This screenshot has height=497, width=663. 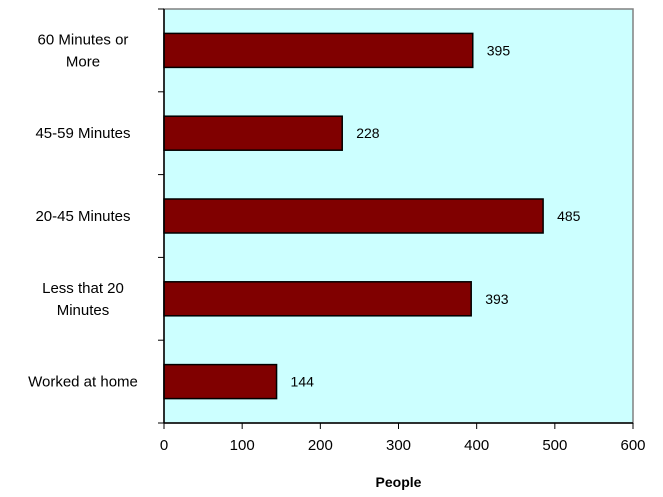 What do you see at coordinates (569, 216) in the screenshot?
I see `bar-data-label: 485` at bounding box center [569, 216].